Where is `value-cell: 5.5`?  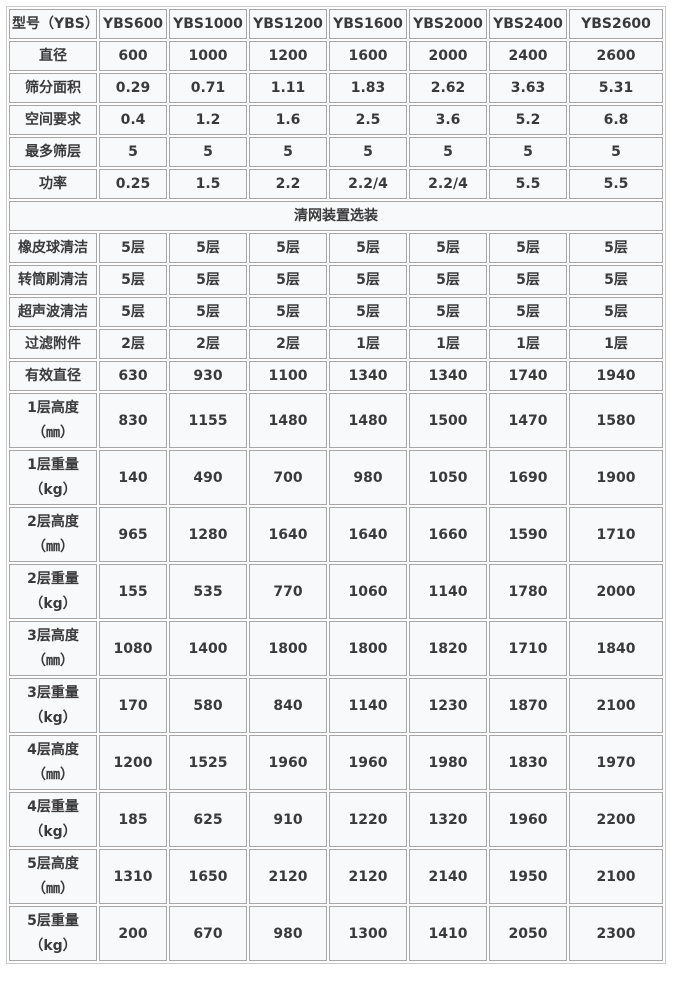 value-cell: 5.5 is located at coordinates (528, 184).